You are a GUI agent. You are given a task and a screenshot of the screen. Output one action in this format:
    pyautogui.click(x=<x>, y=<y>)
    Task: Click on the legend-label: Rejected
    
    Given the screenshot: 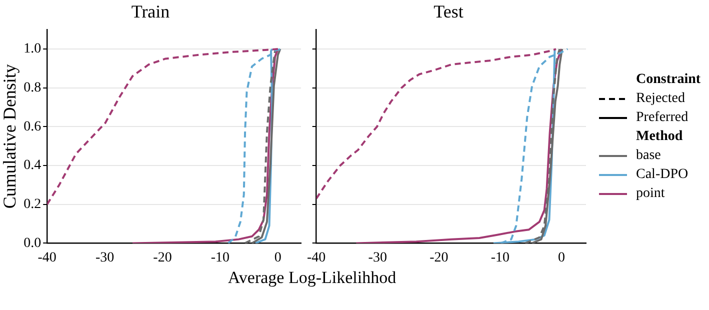 What is the action you would take?
    pyautogui.click(x=660, y=99)
    